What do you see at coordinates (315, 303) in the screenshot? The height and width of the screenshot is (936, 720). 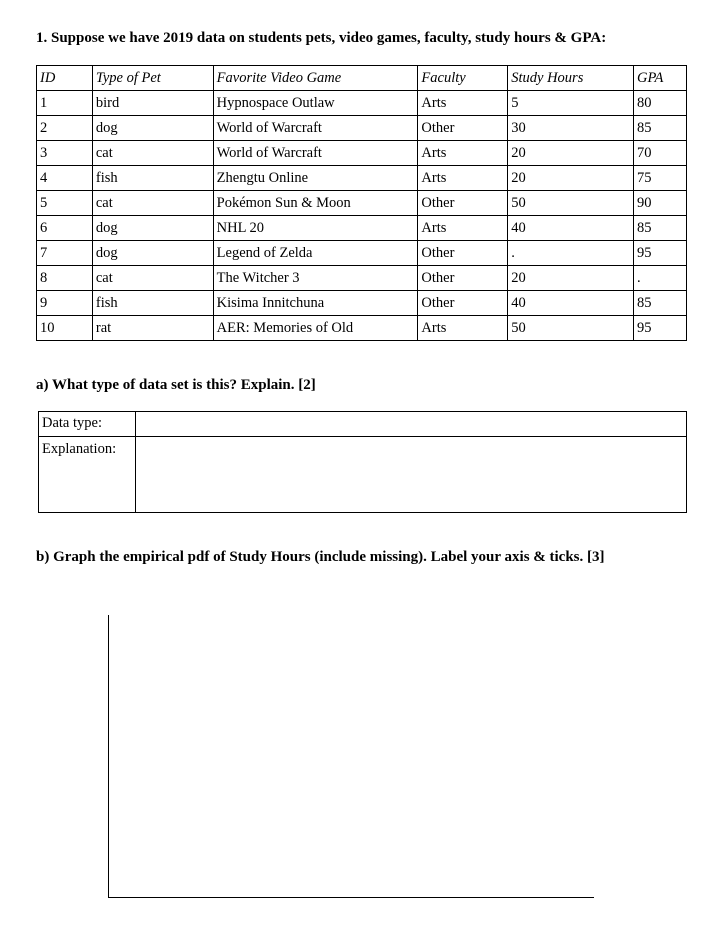 I see `table-cell: Kisima Innitchuna` at bounding box center [315, 303].